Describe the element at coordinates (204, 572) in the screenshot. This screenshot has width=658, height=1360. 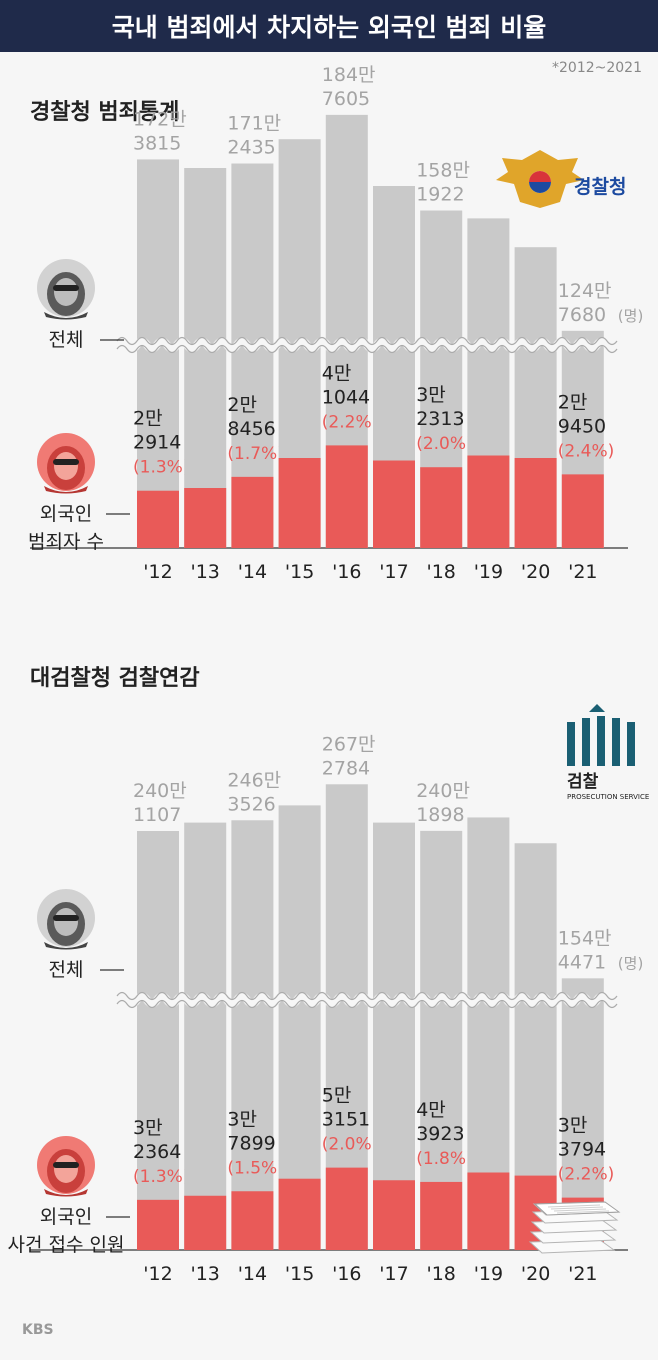
I see `chart1-tick-1: '13` at that location.